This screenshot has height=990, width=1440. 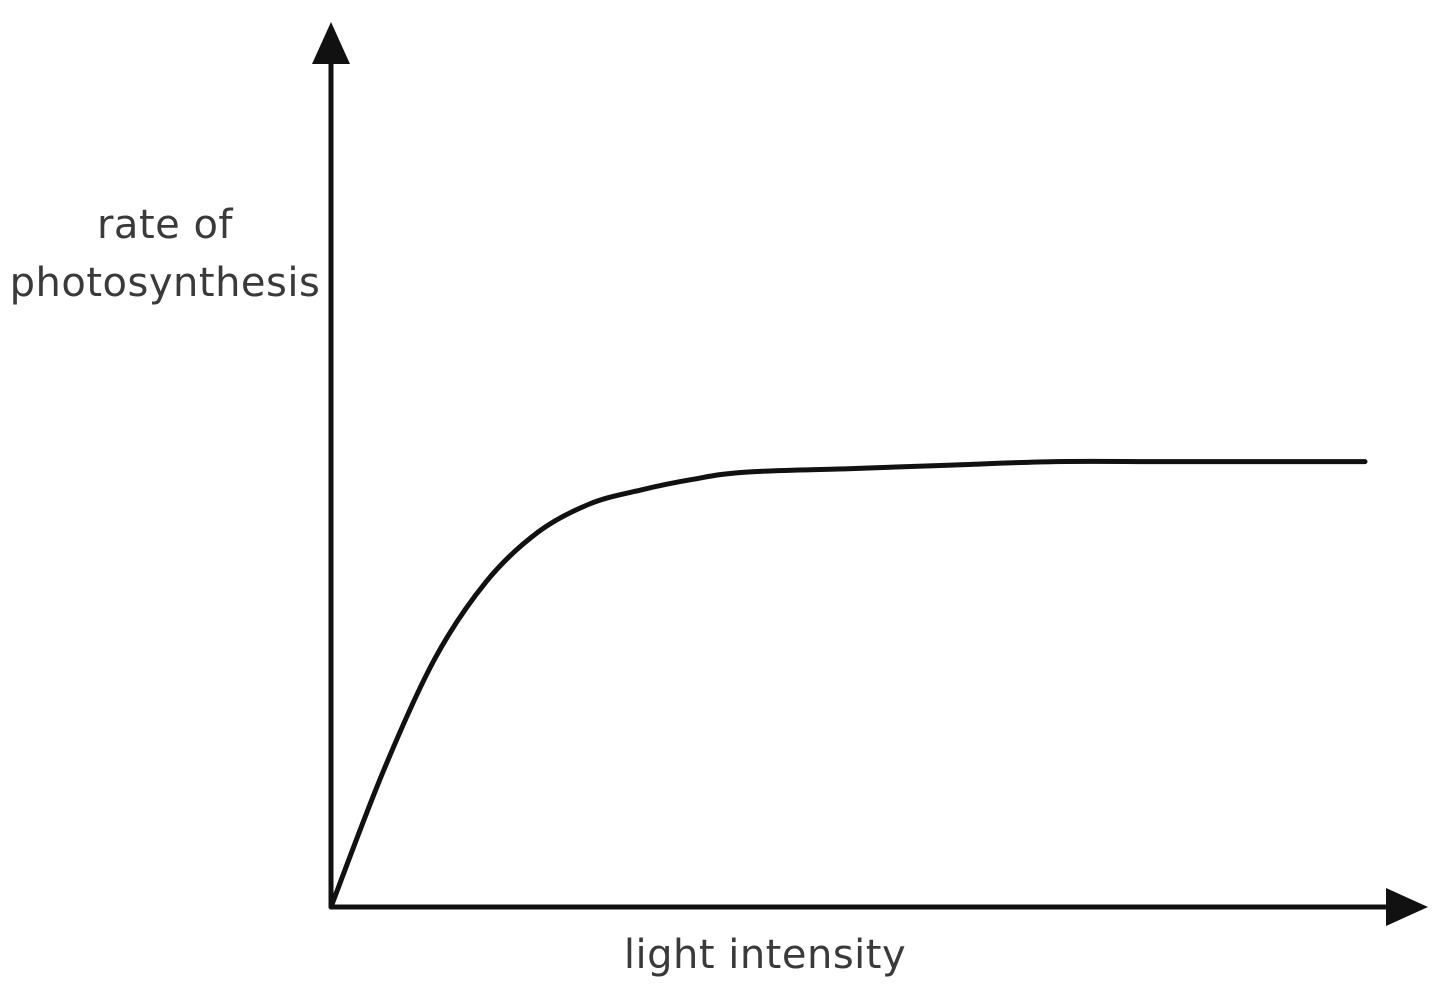 What do you see at coordinates (165, 225) in the screenshot?
I see `y-axis-label-line-1: rate of` at bounding box center [165, 225].